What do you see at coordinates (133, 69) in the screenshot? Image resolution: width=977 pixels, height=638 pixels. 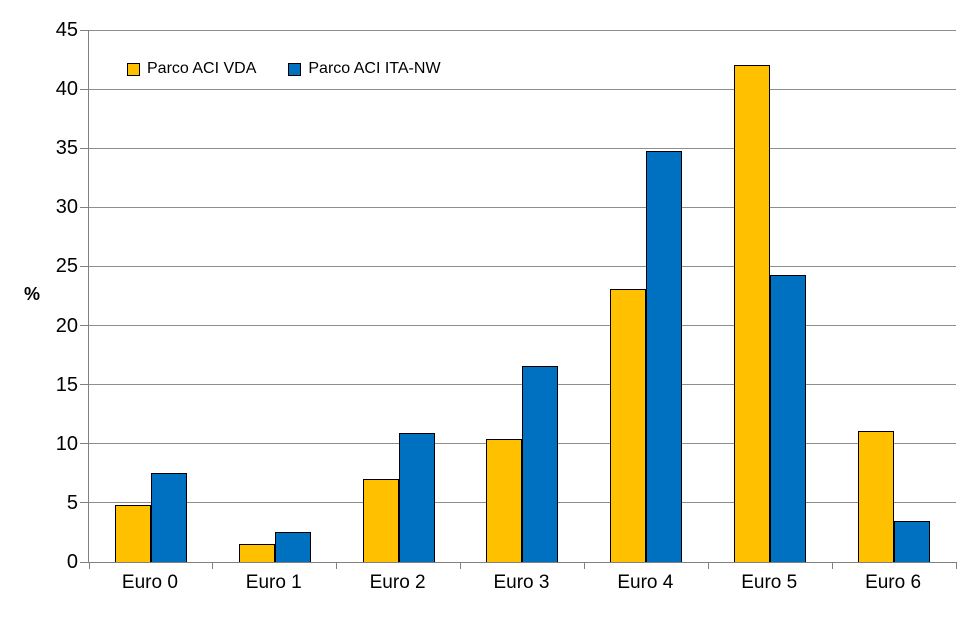 I see `legend-swatch-parco-aci-vda` at bounding box center [133, 69].